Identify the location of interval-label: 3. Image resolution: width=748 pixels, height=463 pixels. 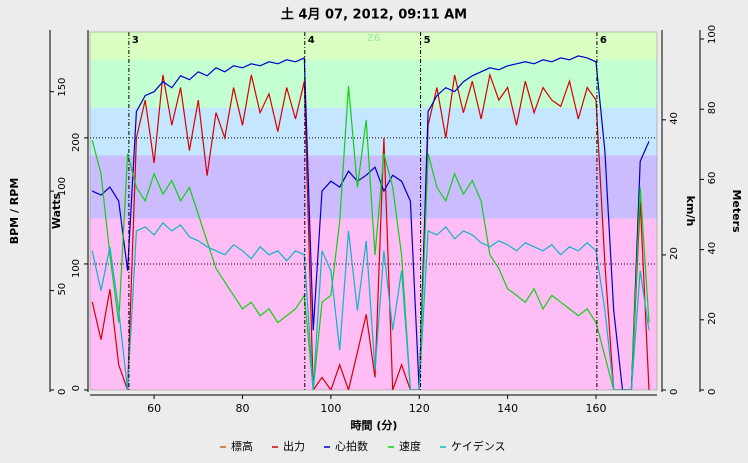
(135, 40).